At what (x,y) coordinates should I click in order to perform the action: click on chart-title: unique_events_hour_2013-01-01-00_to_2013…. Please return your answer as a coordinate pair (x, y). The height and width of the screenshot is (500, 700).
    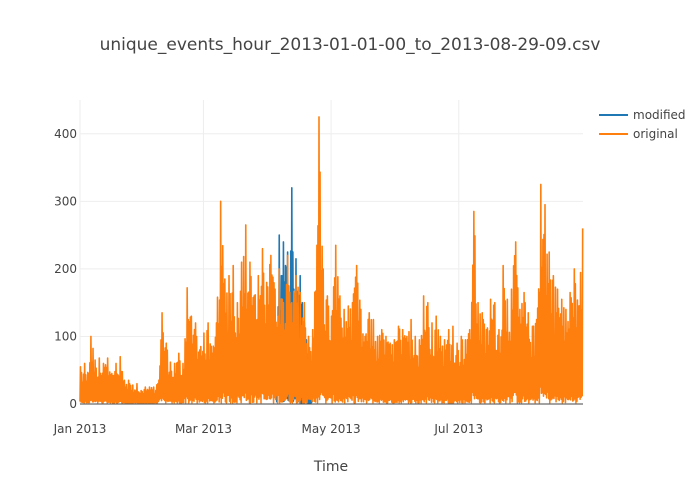
    Looking at the image, I should click on (350, 45).